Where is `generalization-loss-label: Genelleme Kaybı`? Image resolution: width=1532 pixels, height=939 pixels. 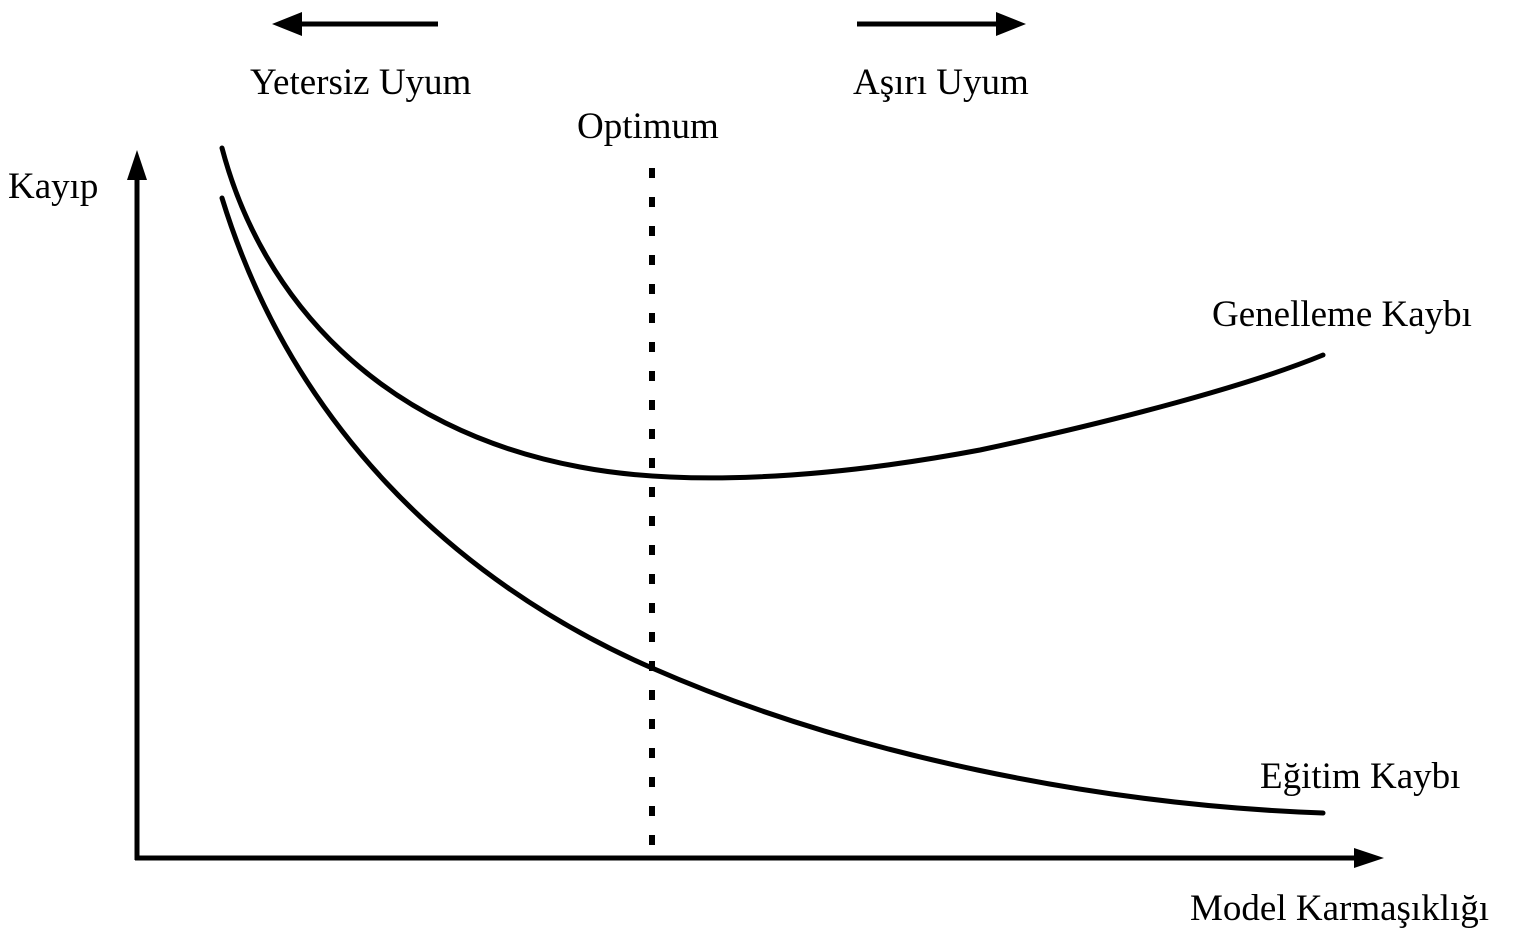 generalization-loss-label: Genelleme Kaybı is located at coordinates (1342, 314).